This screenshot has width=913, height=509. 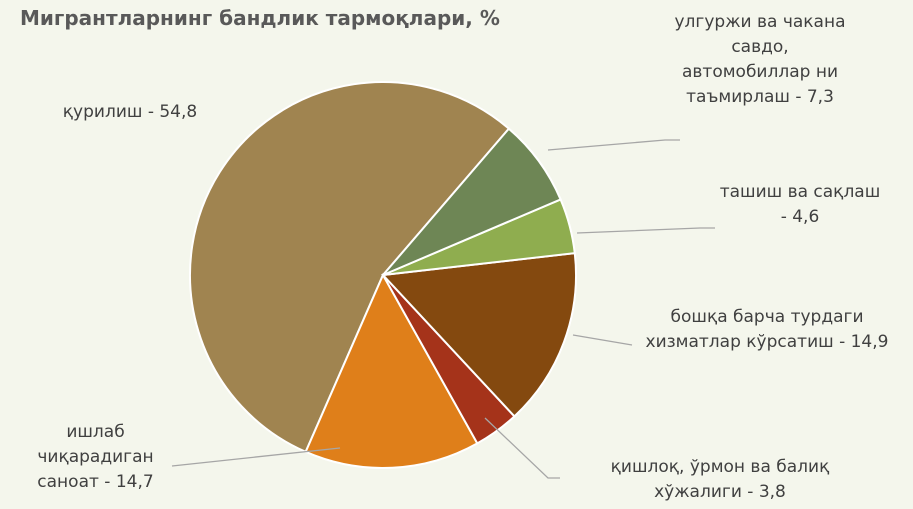 I want to click on chart-title: Мигрантларнинг бандлик тармоқлари, %, so click(x=260, y=18).